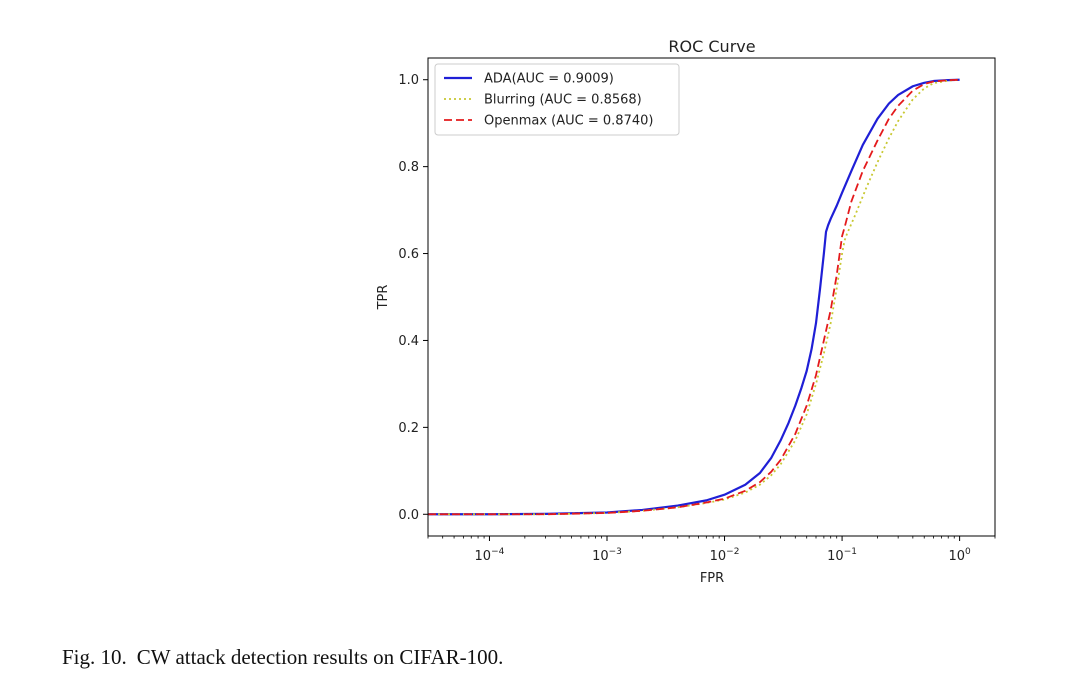 The width and height of the screenshot is (1080, 685). Describe the element at coordinates (549, 79) in the screenshot. I see `legend-label-1: ADA(AUC = 0.9009)` at that location.